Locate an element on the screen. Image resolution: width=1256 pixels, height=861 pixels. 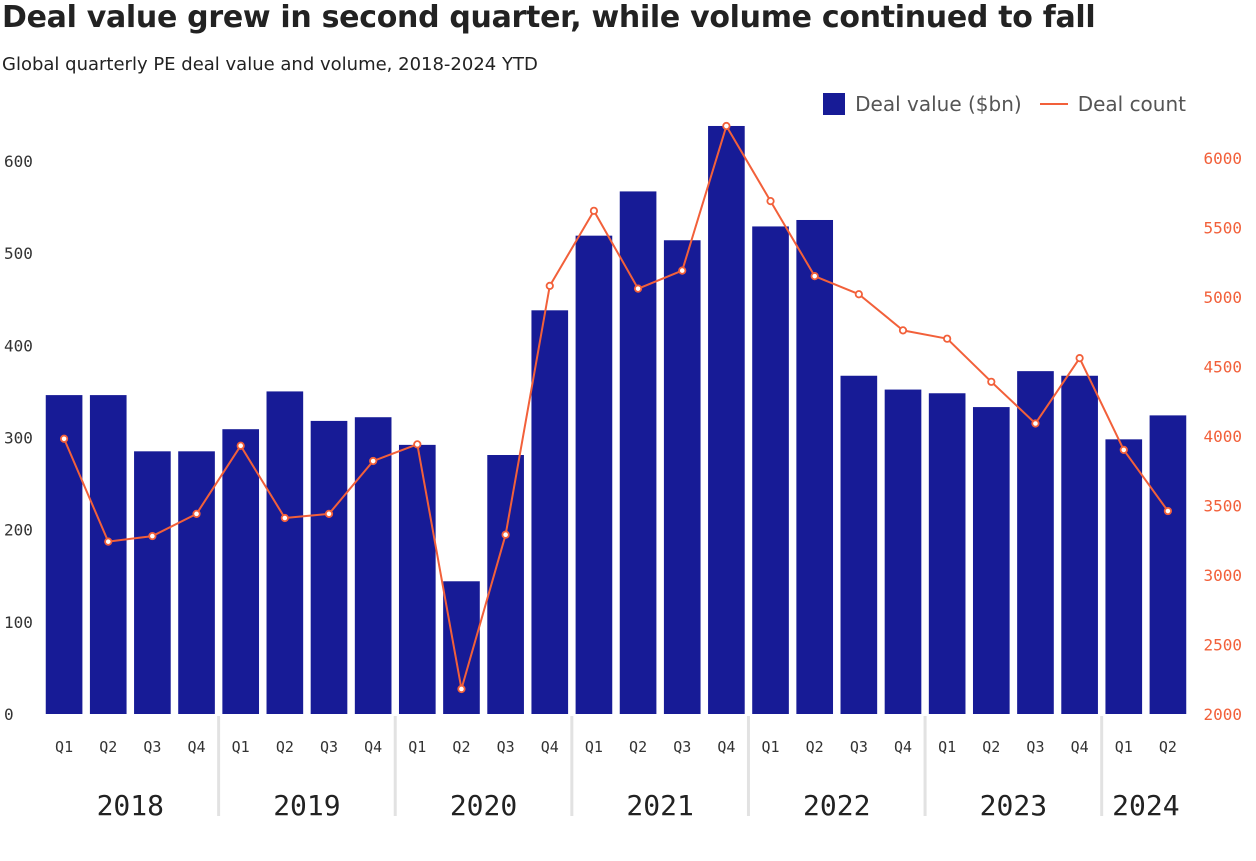
year-label: 2020 is located at coordinates (483, 805).